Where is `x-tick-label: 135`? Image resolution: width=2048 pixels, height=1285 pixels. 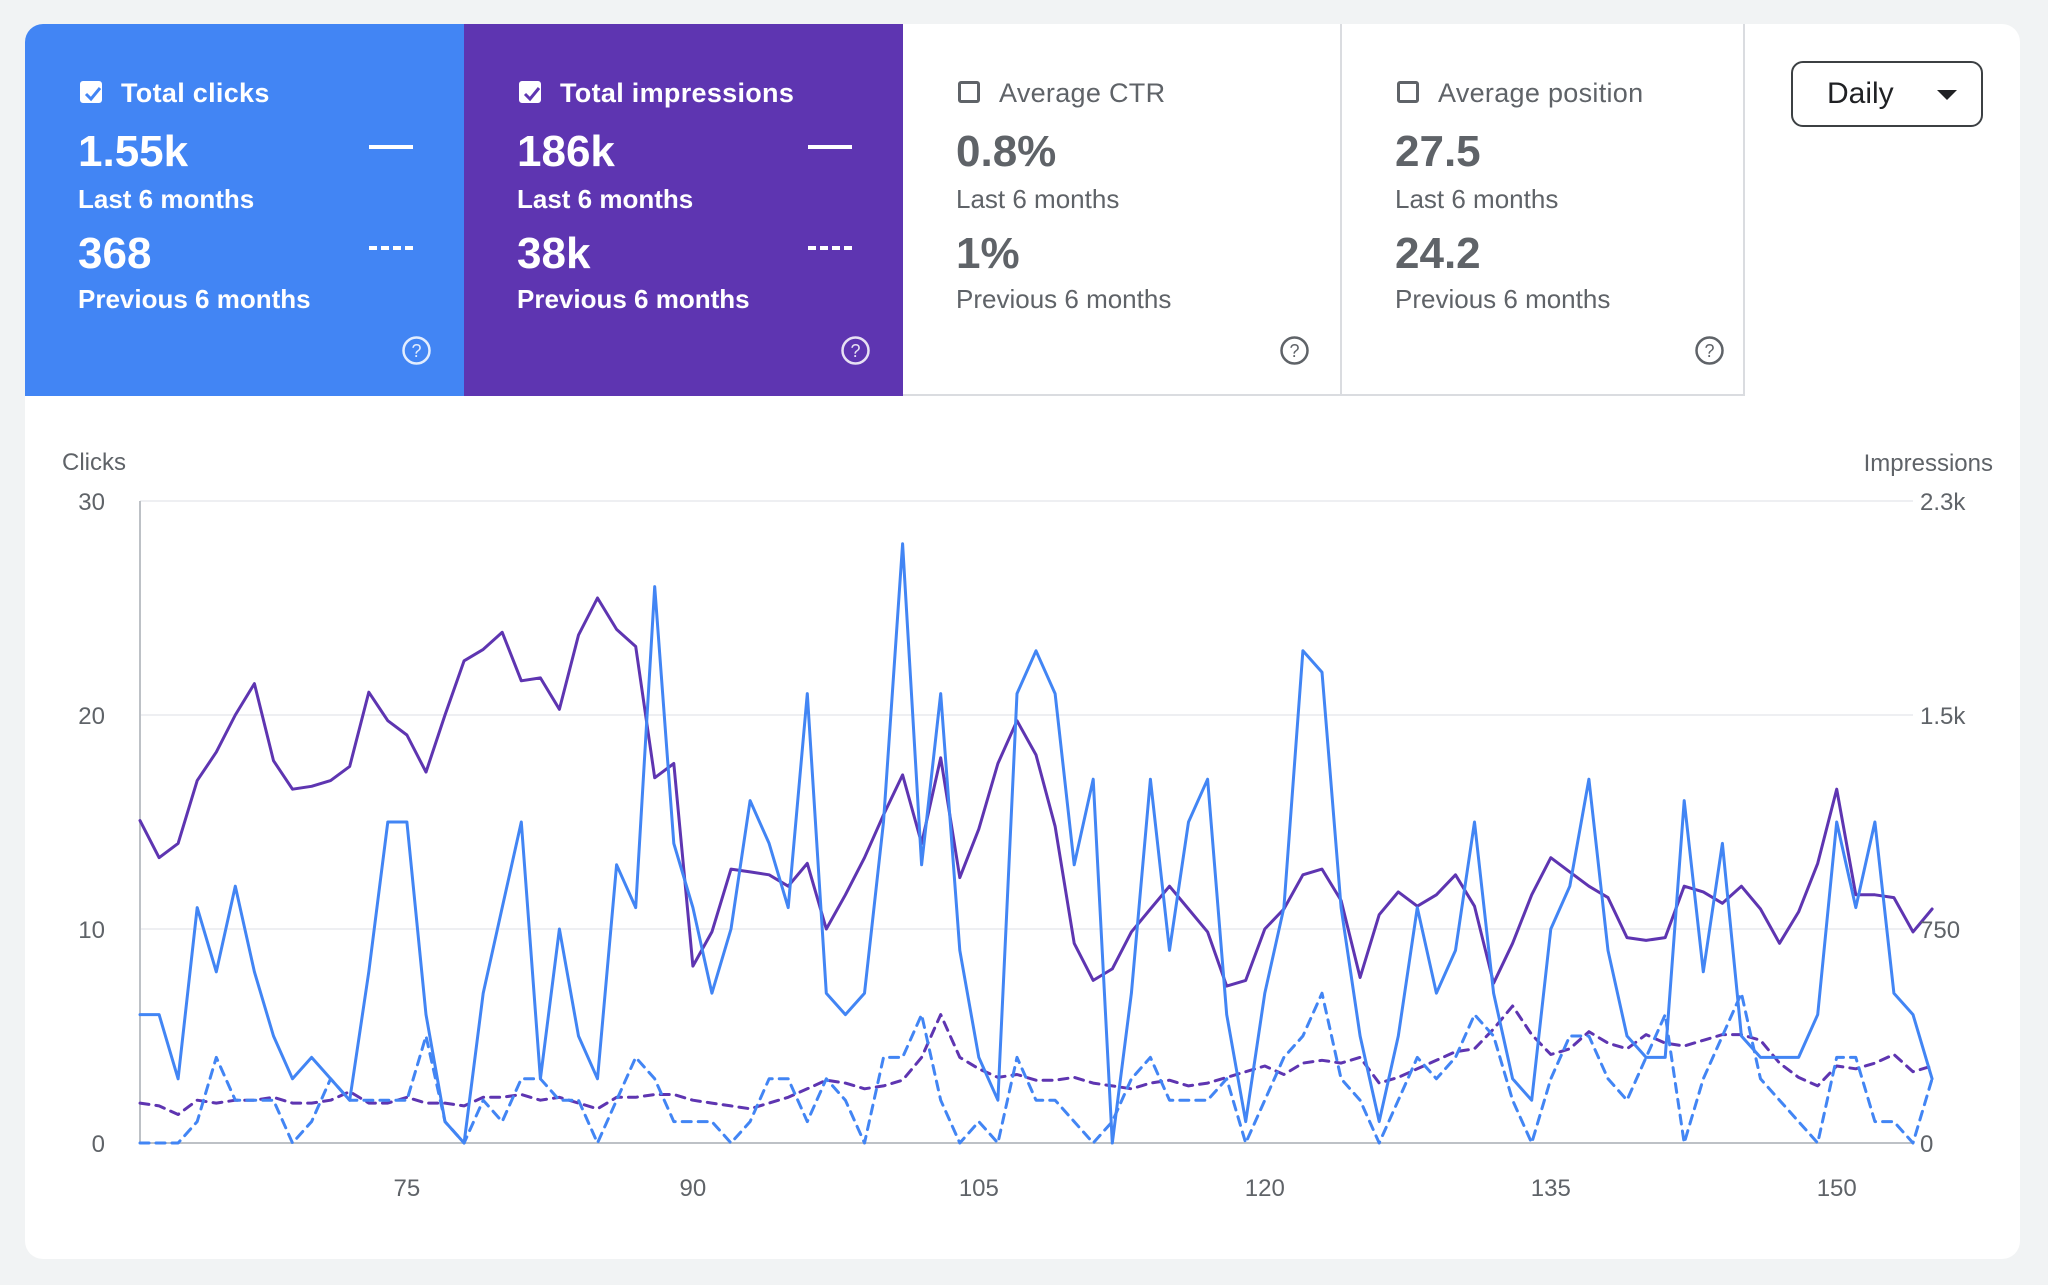 x-tick-label: 135 is located at coordinates (1551, 1188).